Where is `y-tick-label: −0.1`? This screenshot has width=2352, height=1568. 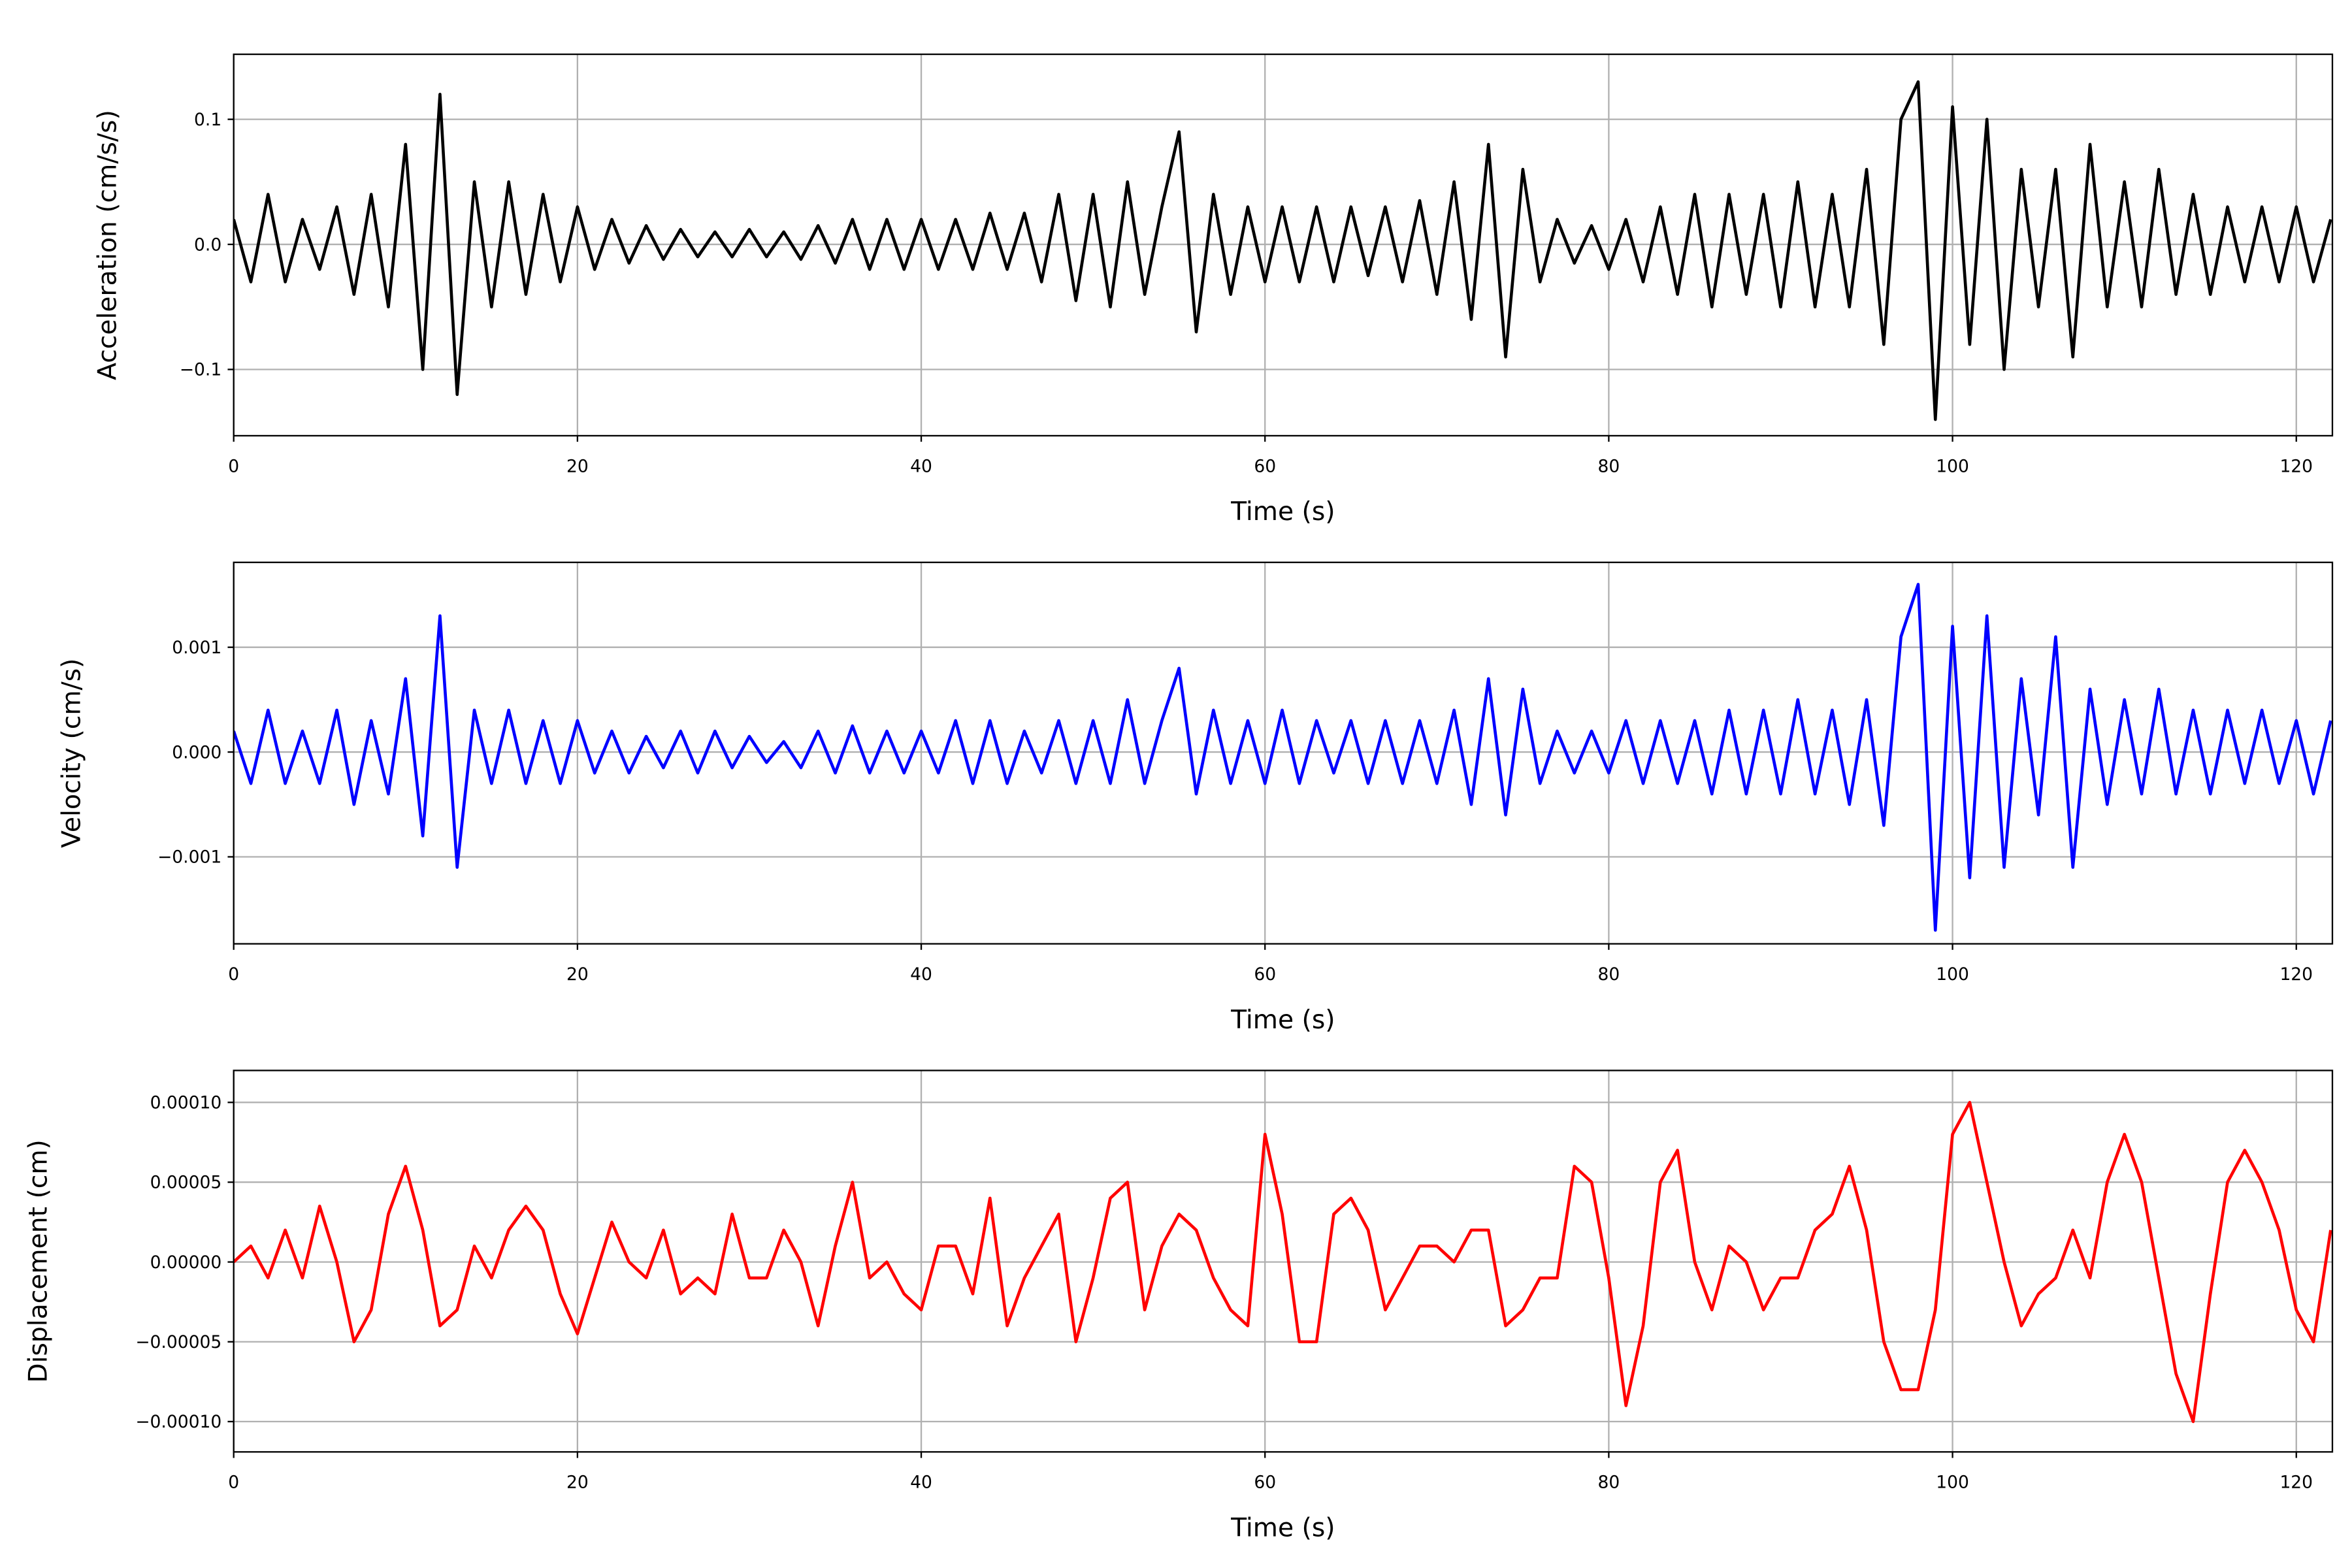 y-tick-label: −0.1 is located at coordinates (200, 370).